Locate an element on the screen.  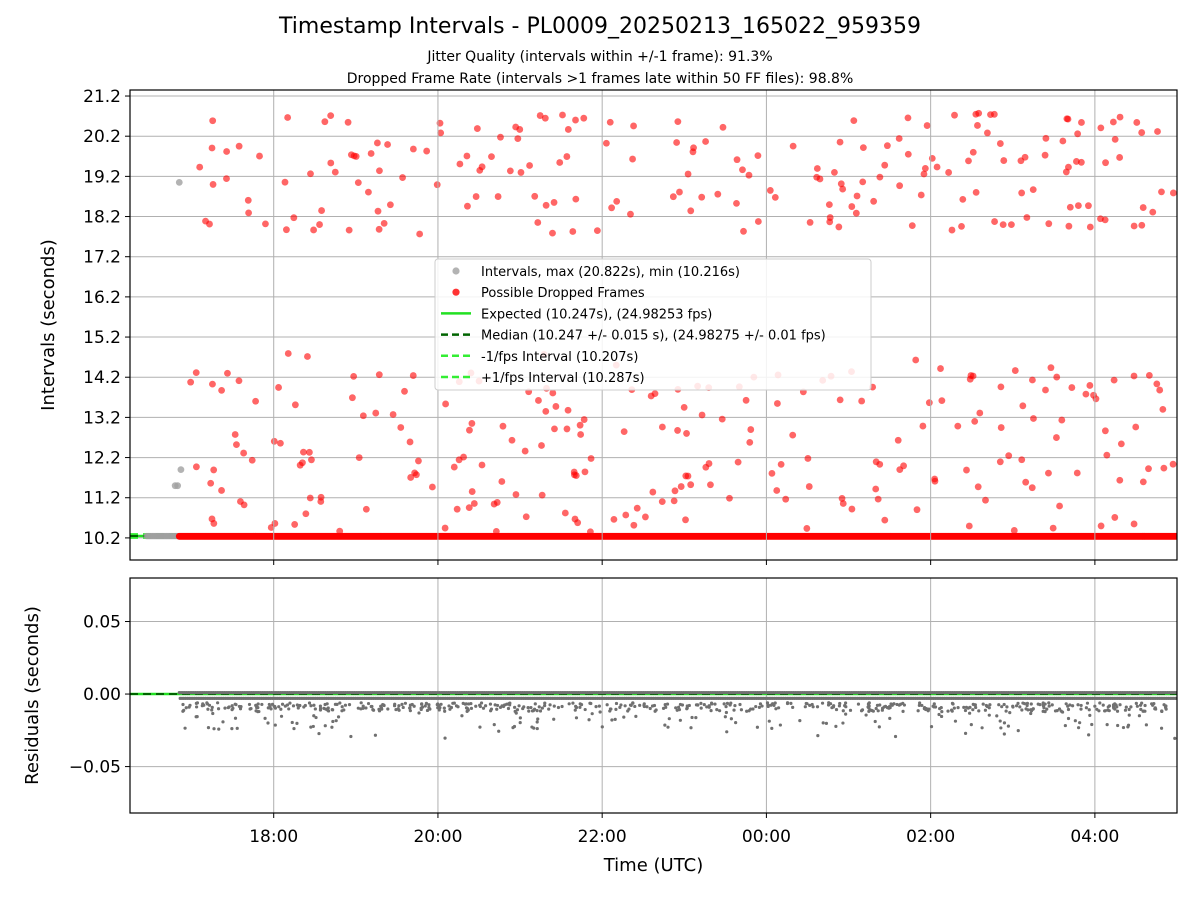
y-tick-label: 10.2 is located at coordinates (102, 539).